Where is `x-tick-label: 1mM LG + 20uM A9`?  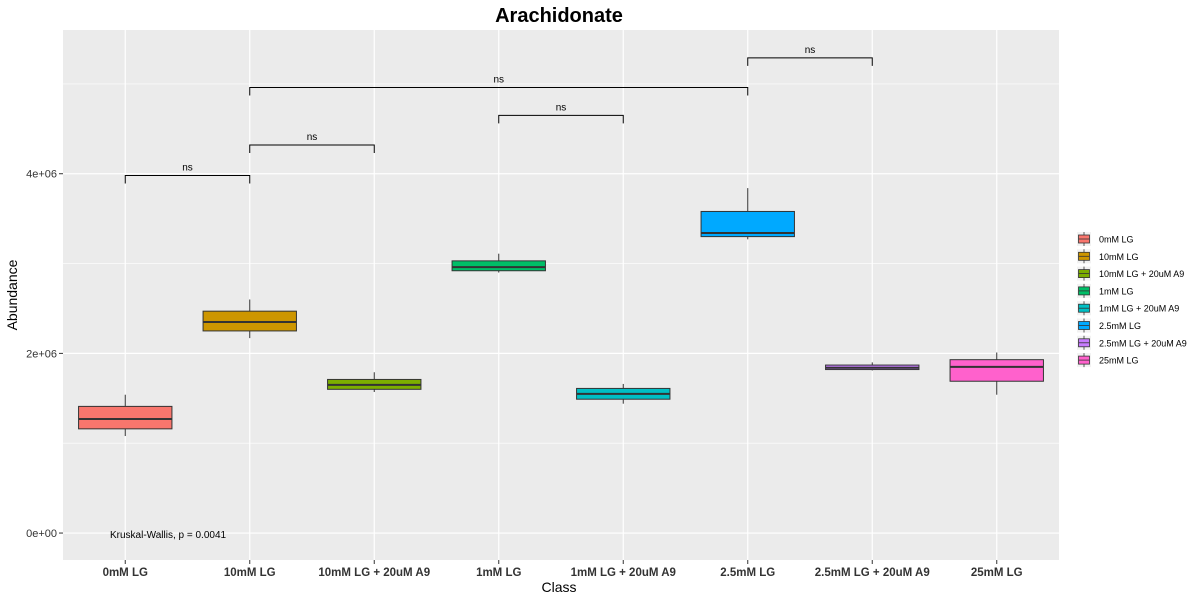 x-tick-label: 1mM LG + 20uM A9 is located at coordinates (623, 573).